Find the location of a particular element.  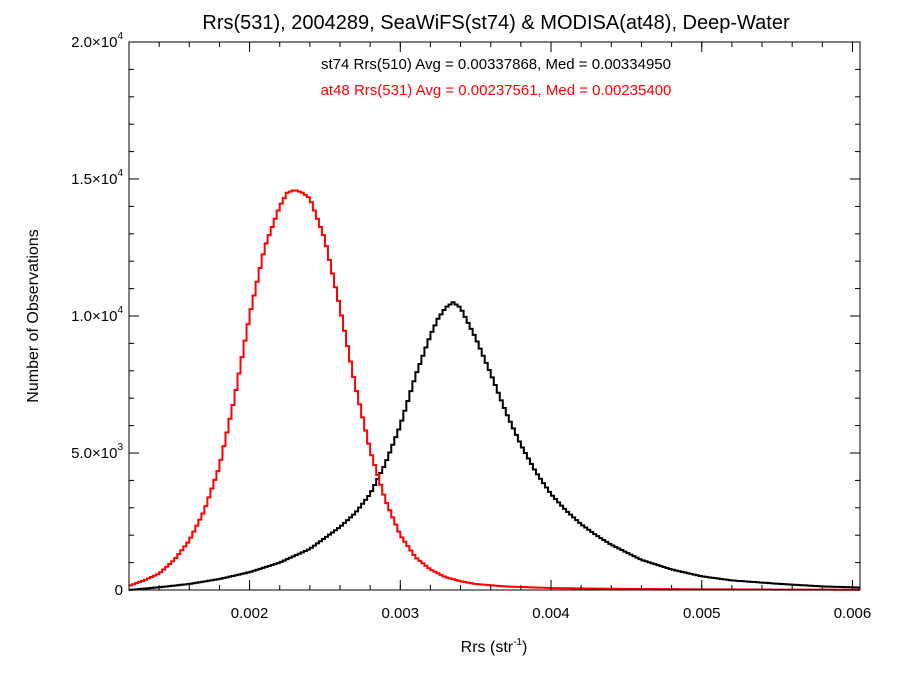

x-axis-label-sup: -1 is located at coordinates (517, 642).